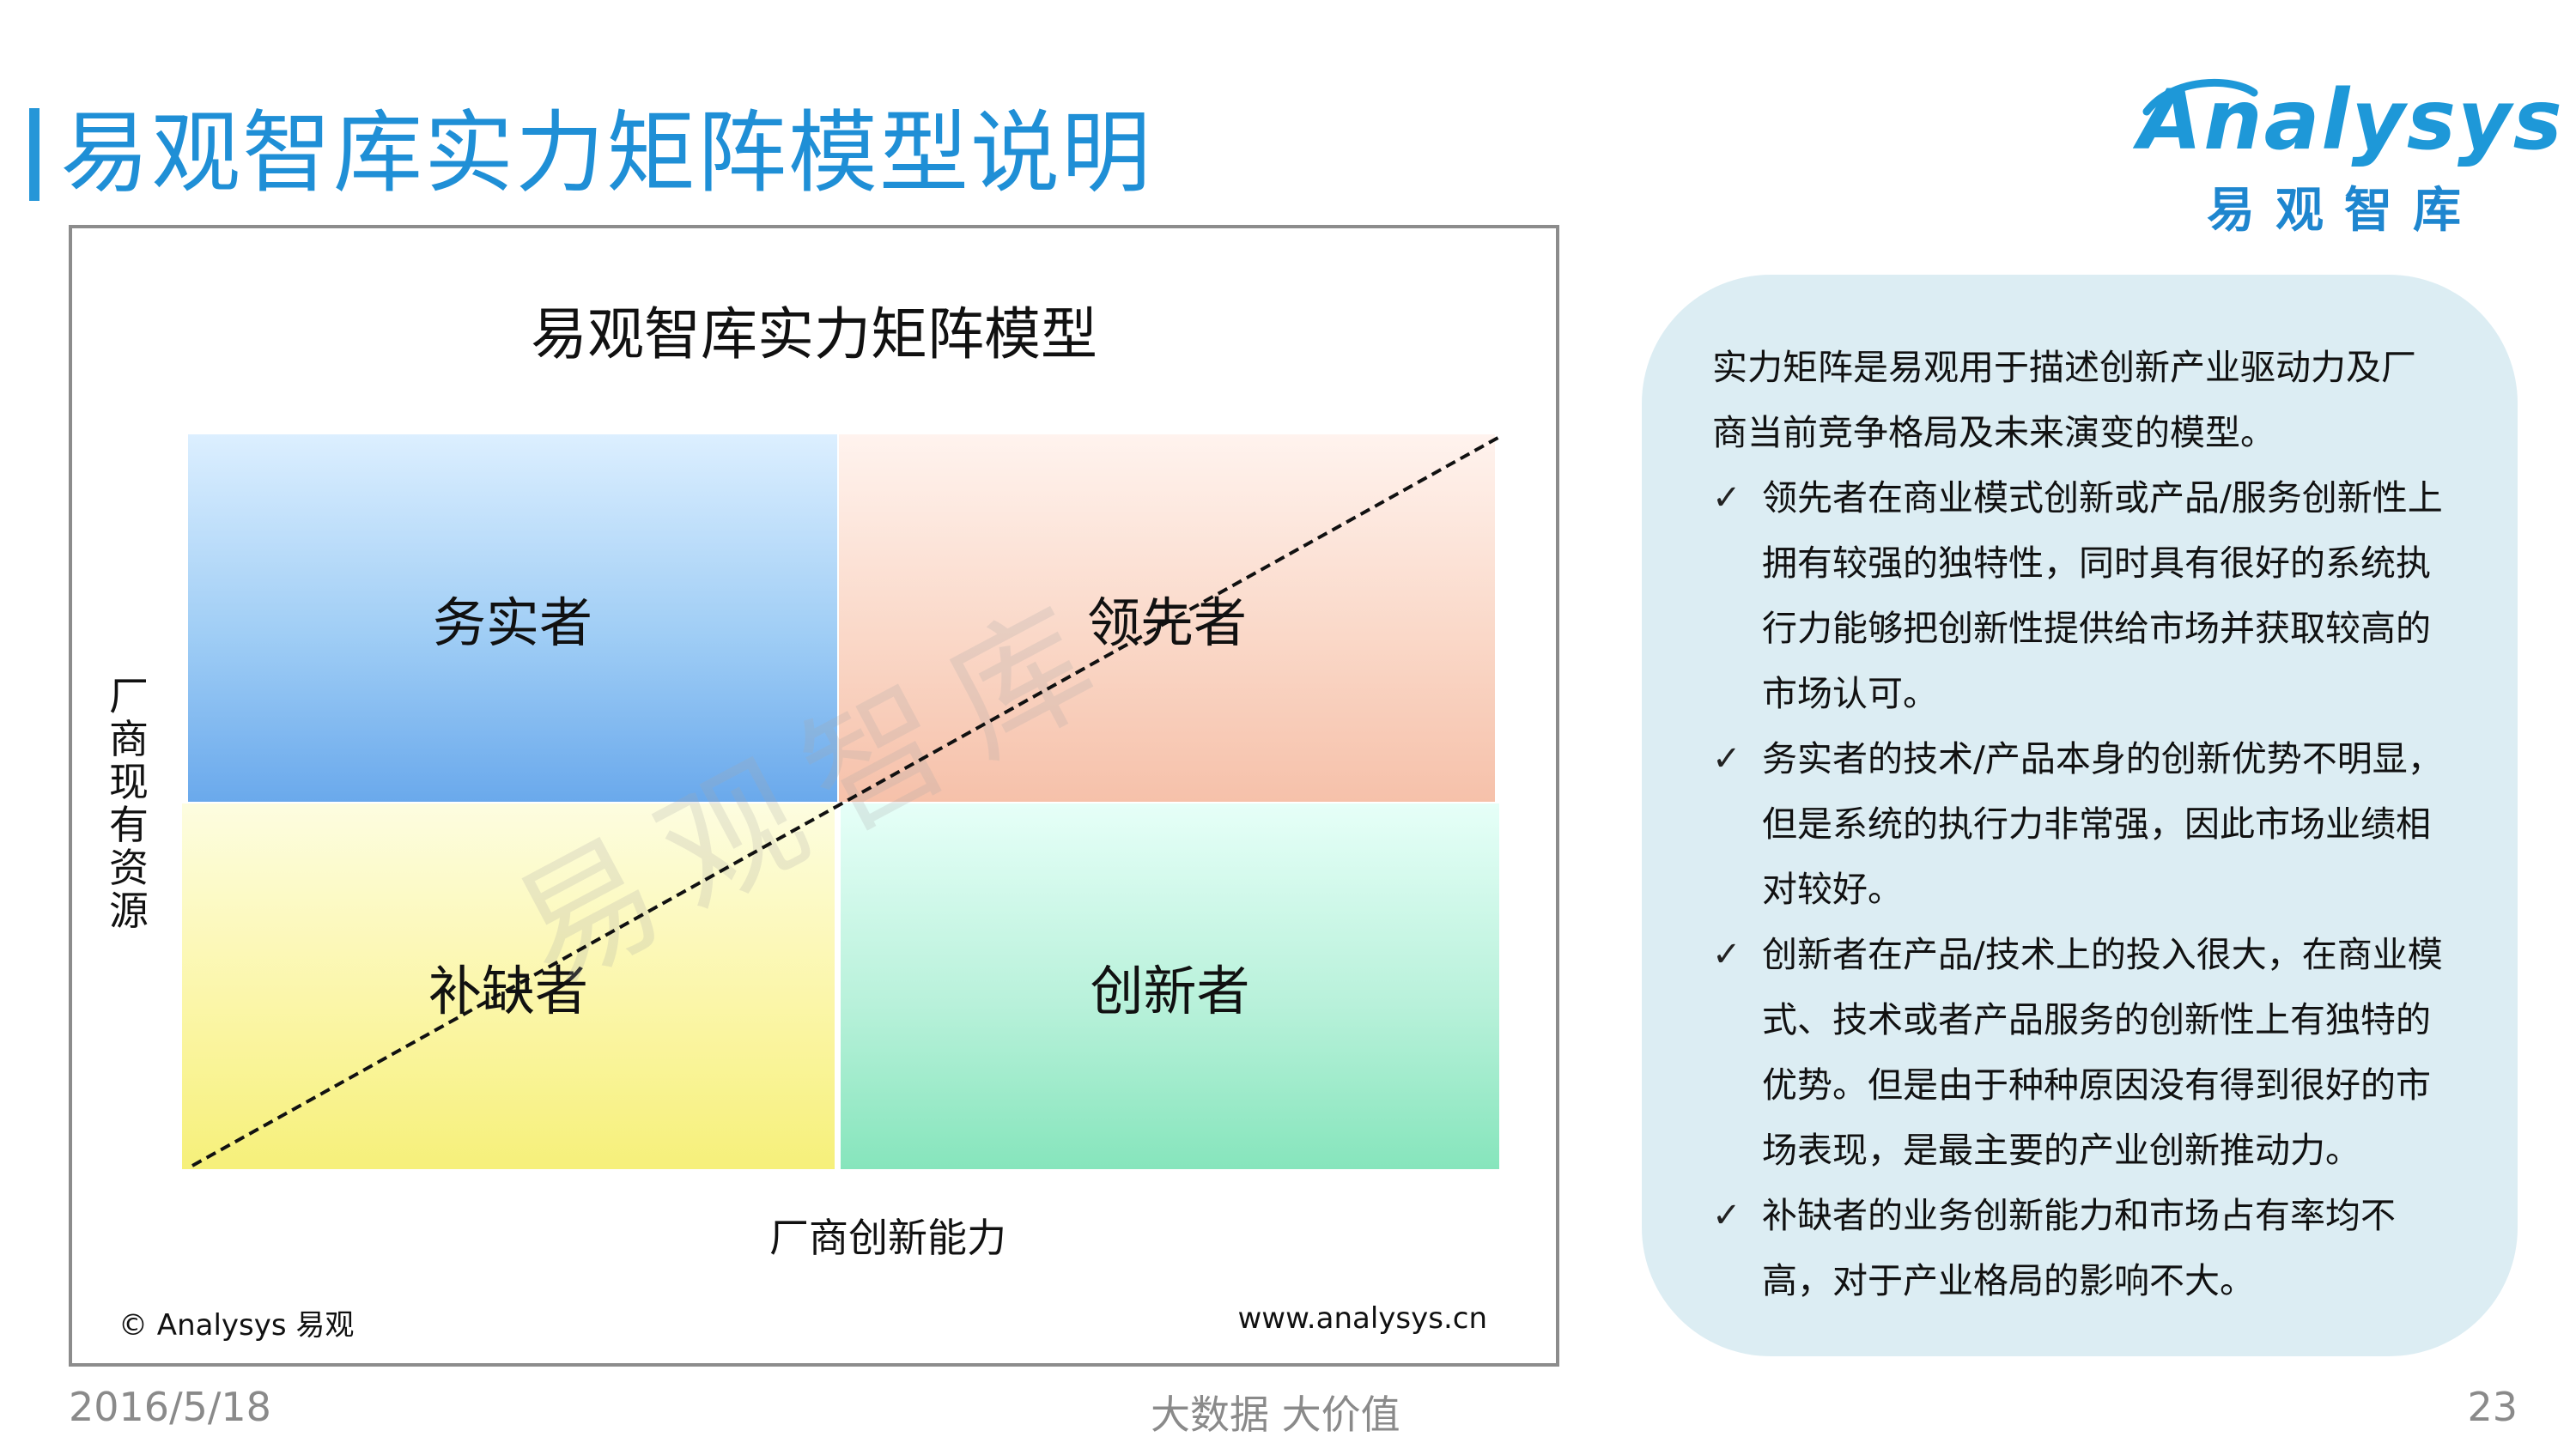 Image resolution: width=2576 pixels, height=1449 pixels. What do you see at coordinates (1363, 1318) in the screenshot?
I see `website-text: www.analysys.cn` at bounding box center [1363, 1318].